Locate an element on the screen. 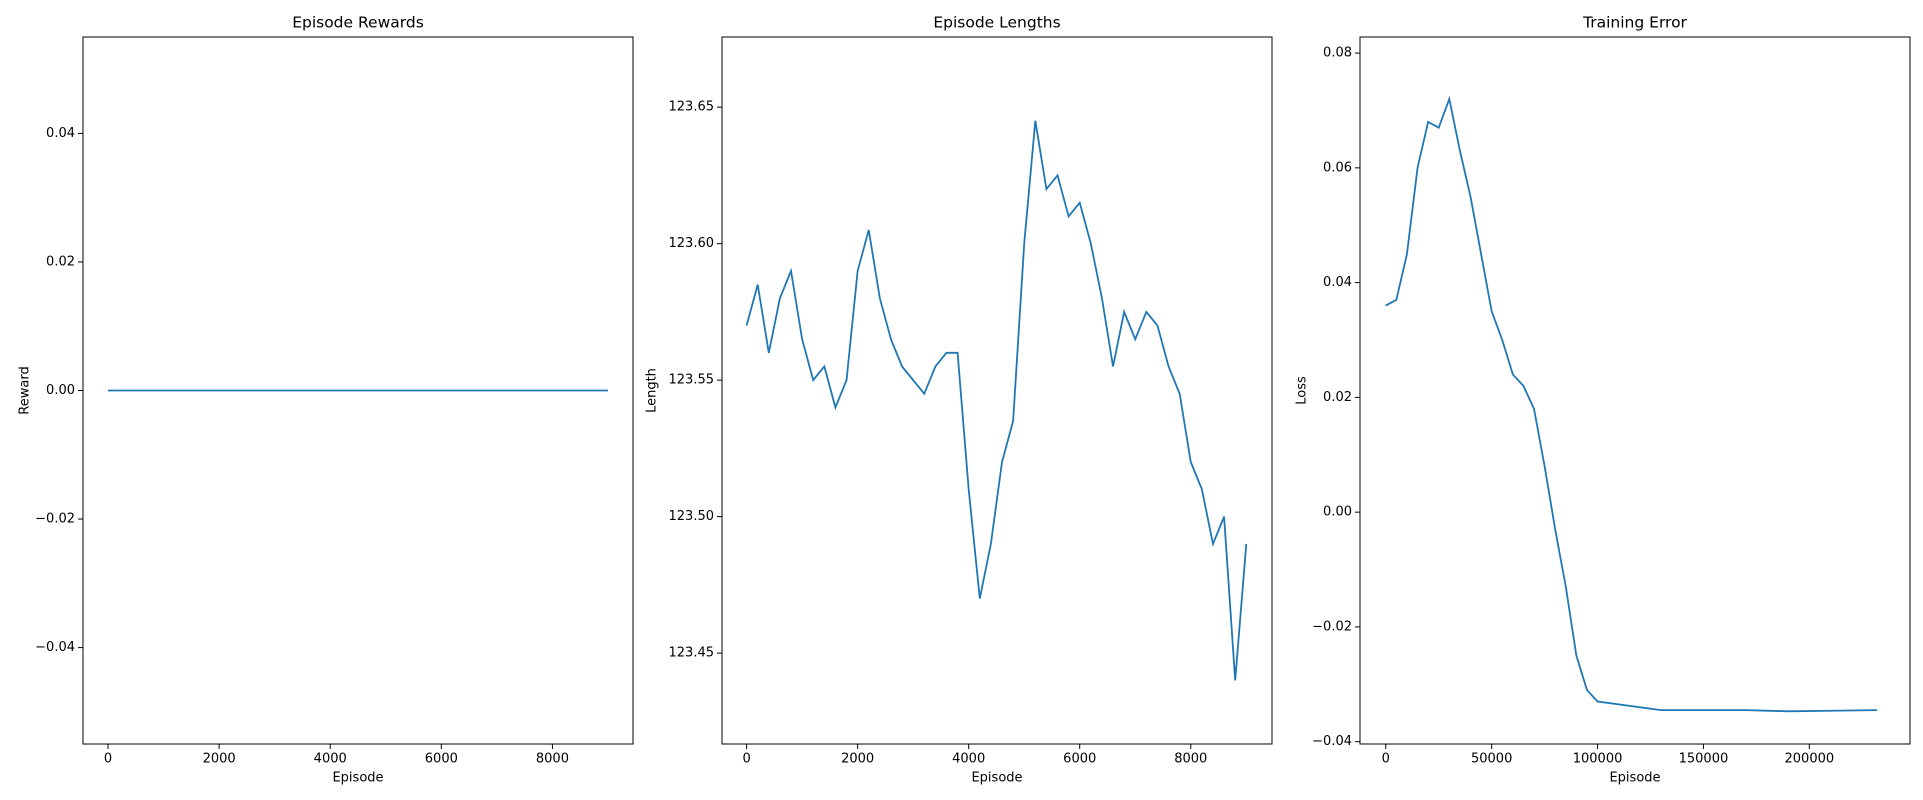 This screenshot has height=800, width=1923. x-tick-label: 150000 is located at coordinates (1704, 759).